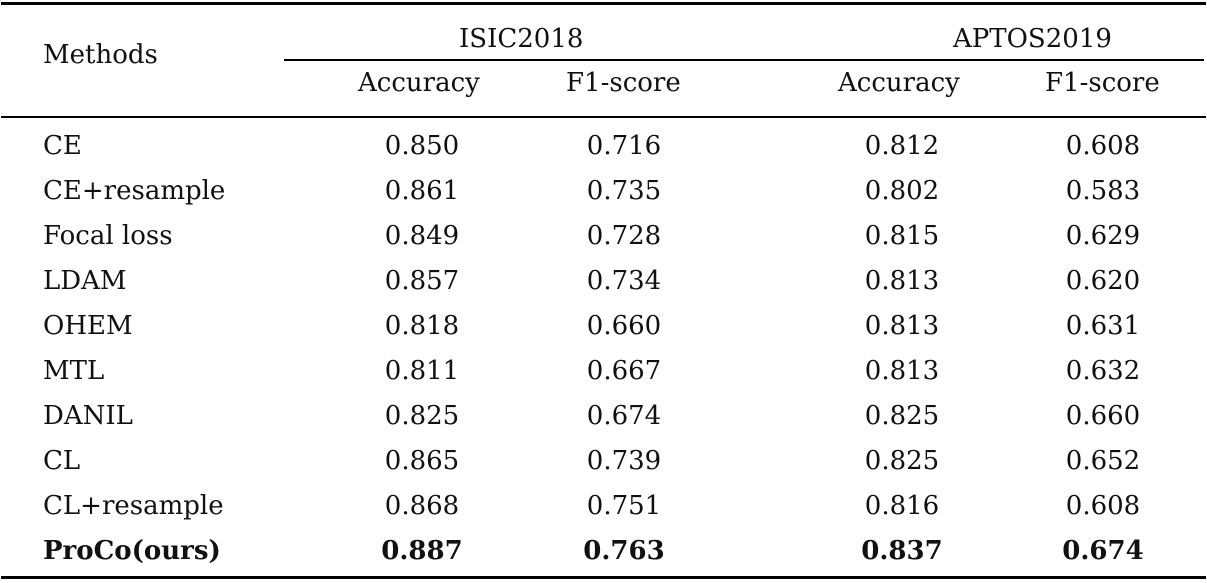 This screenshot has height=583, width=1207. Describe the element at coordinates (603, 117) in the screenshot. I see `header-bottom-rule` at that location.